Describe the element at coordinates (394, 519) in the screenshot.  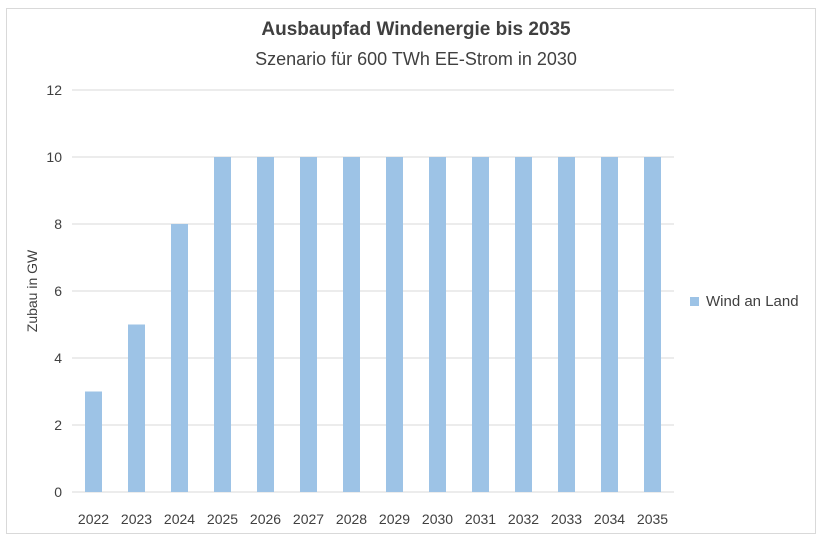
I see `x-tick-label-2029: 2029` at that location.